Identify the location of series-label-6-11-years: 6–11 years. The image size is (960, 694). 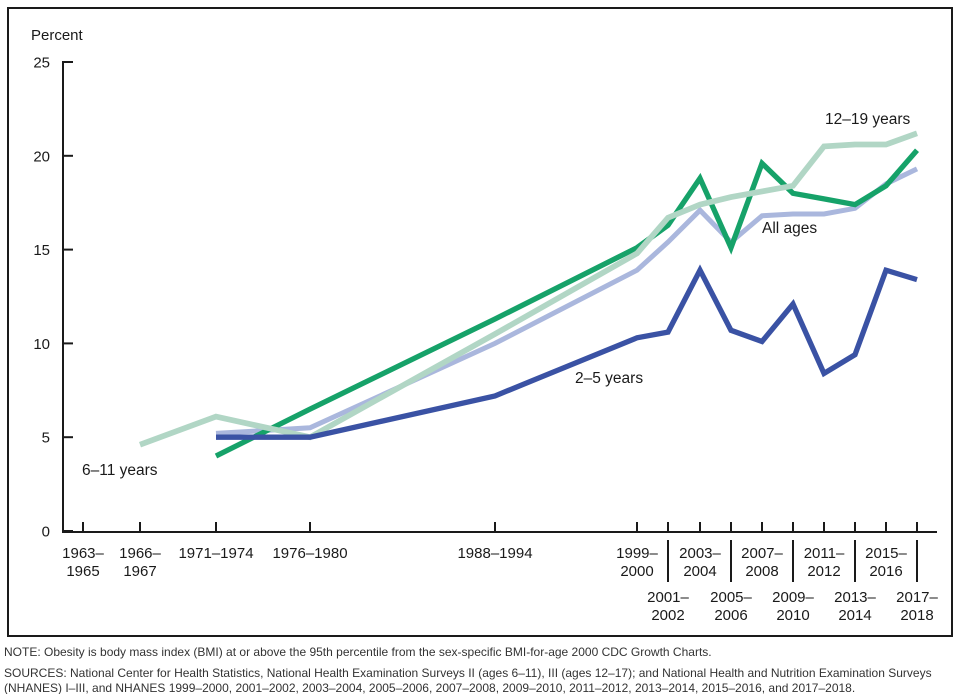
(120, 470).